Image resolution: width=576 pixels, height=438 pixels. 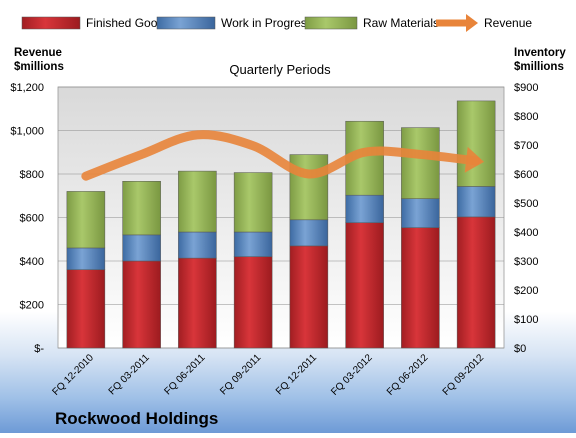 What do you see at coordinates (539, 67) in the screenshot?
I see `right-axis-label-line2: $millions` at bounding box center [539, 67].